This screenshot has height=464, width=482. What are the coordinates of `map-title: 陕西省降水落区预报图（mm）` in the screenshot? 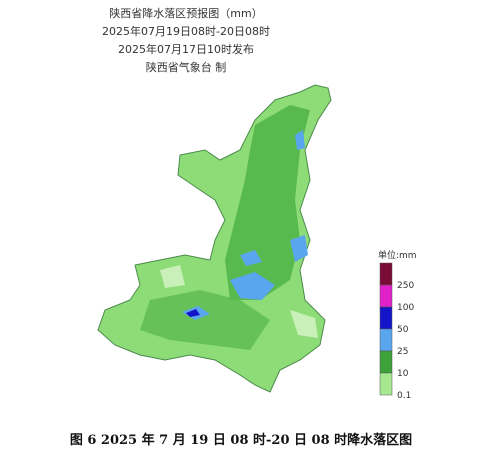 It's located at (185, 13).